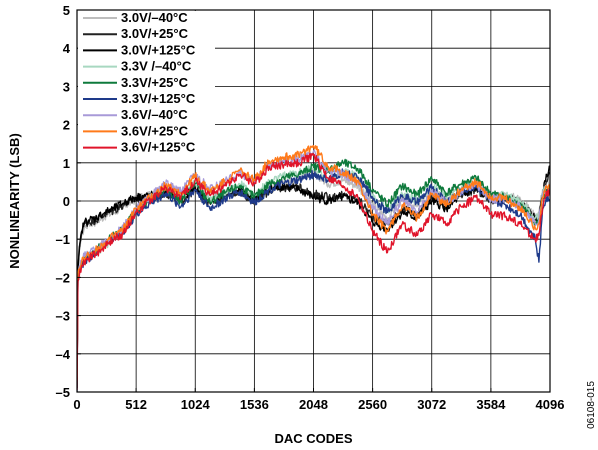 Image resolution: width=598 pixels, height=450 pixels. I want to click on x-axis-ticks: 0 512 1024 1536 2048 2560 3072 3584 4096, so click(318, 400).